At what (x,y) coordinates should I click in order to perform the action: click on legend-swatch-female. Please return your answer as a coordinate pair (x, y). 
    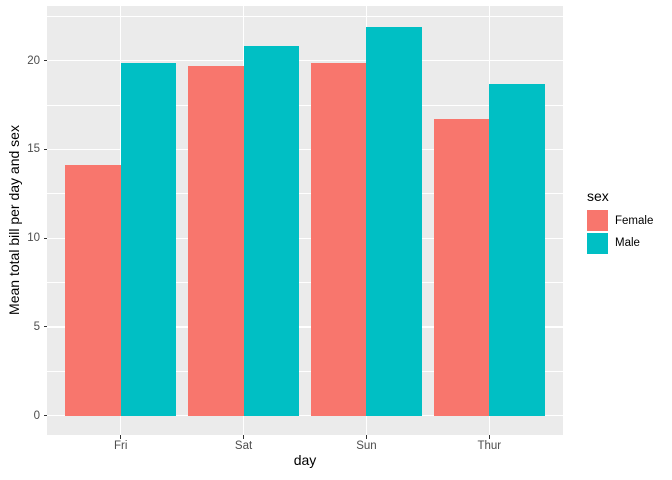
    Looking at the image, I should click on (597, 220).